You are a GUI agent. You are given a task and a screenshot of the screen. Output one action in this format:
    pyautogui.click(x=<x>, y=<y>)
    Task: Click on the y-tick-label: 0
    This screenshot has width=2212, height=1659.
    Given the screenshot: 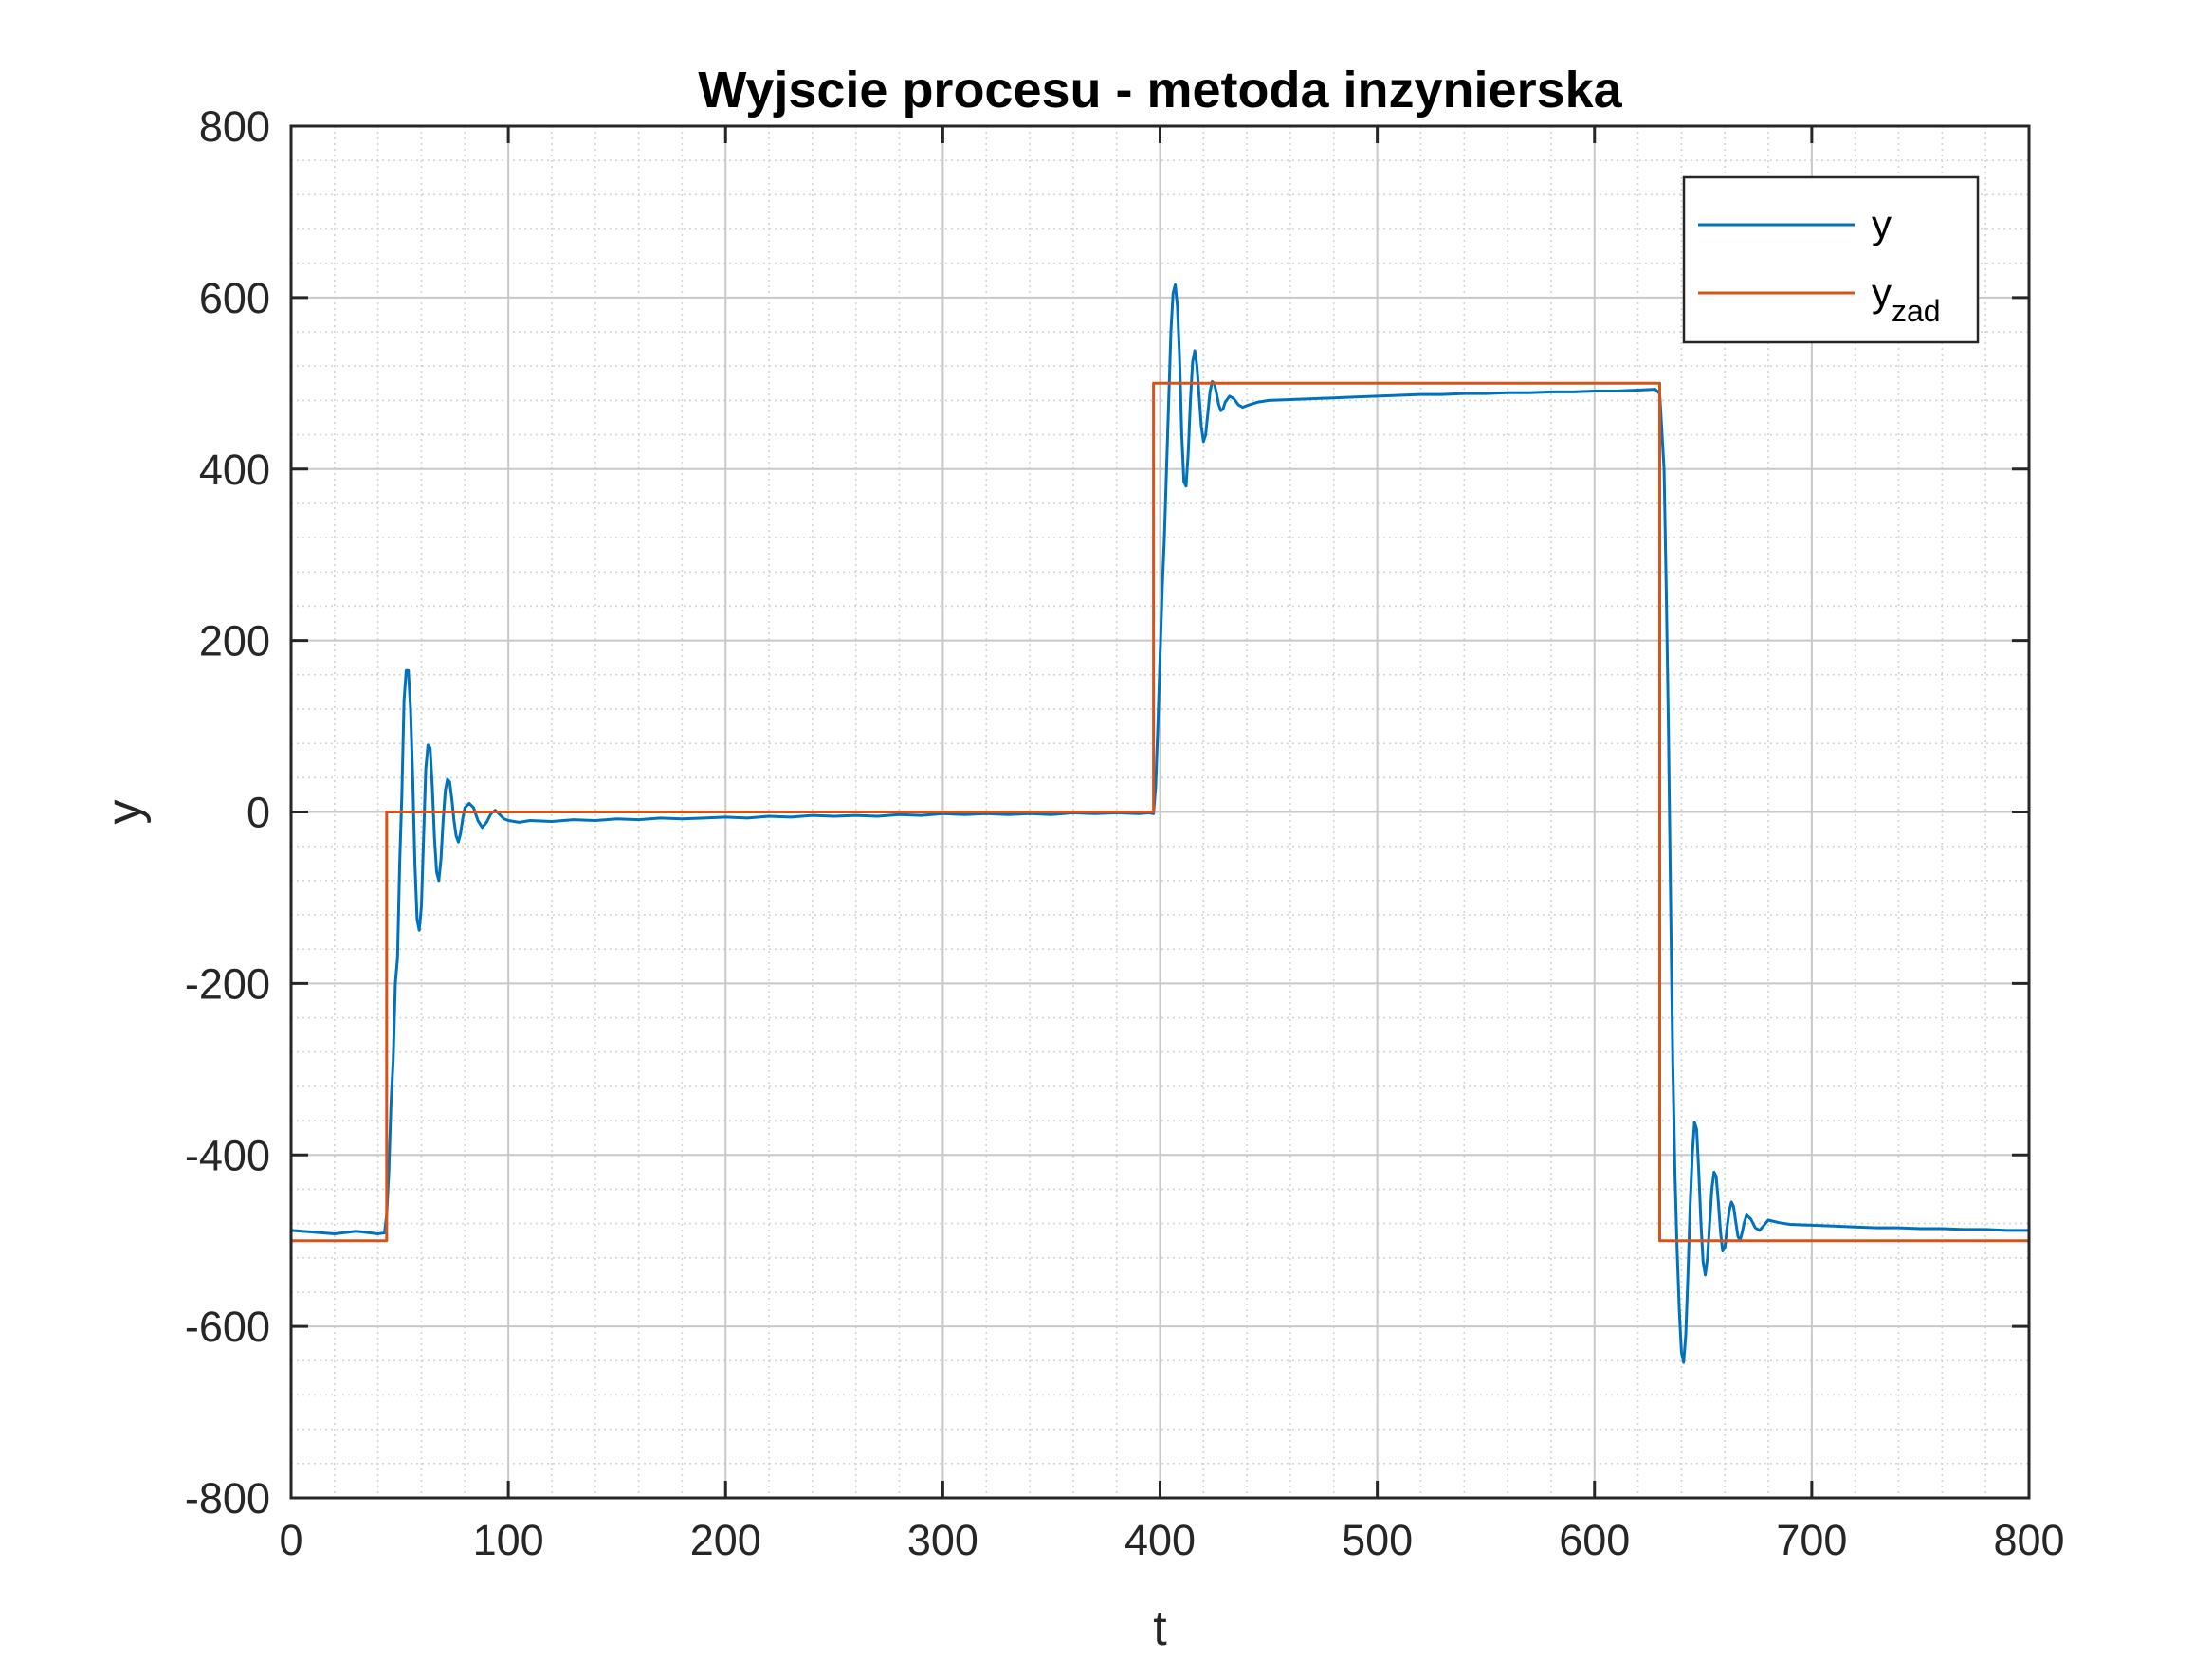 What is the action you would take?
    pyautogui.click(x=258, y=813)
    